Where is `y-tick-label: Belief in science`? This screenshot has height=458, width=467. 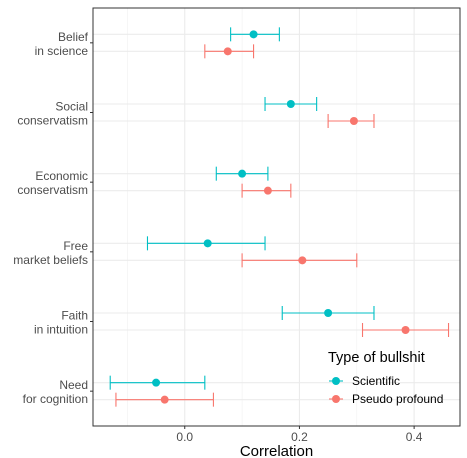
y-tick-label: Belief in science is located at coordinates (62, 44).